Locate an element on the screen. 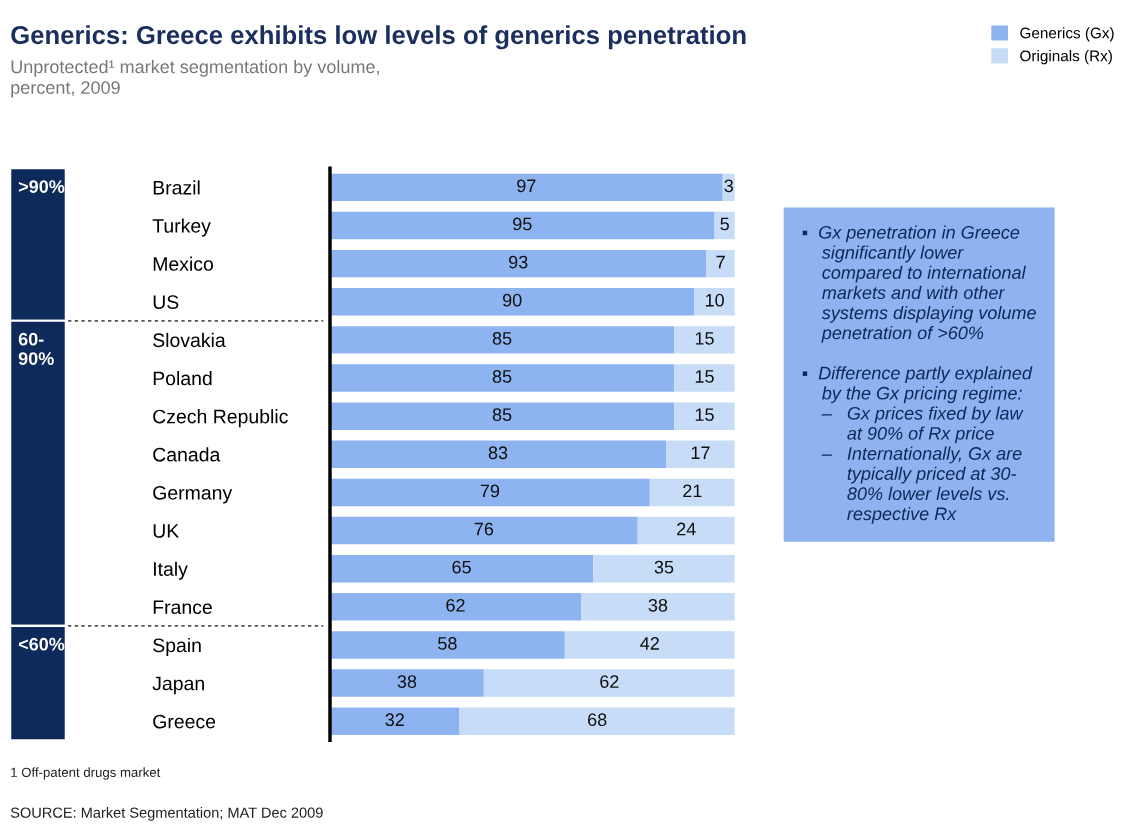 The width and height of the screenshot is (1134, 829). data-label: 10 is located at coordinates (714, 300).